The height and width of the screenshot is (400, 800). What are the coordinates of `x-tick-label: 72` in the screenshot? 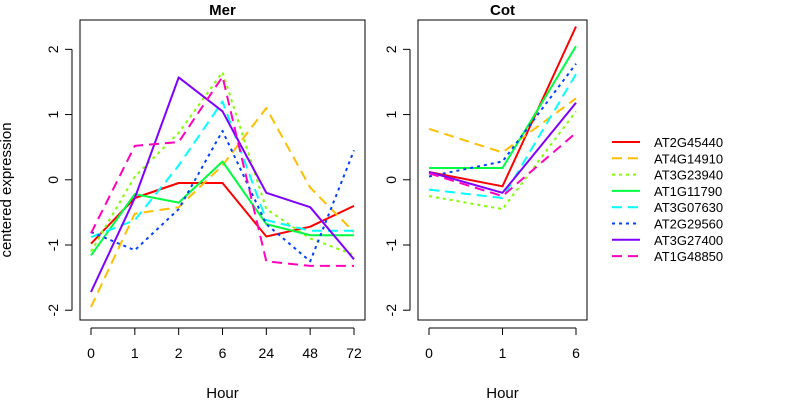 It's located at (354, 353).